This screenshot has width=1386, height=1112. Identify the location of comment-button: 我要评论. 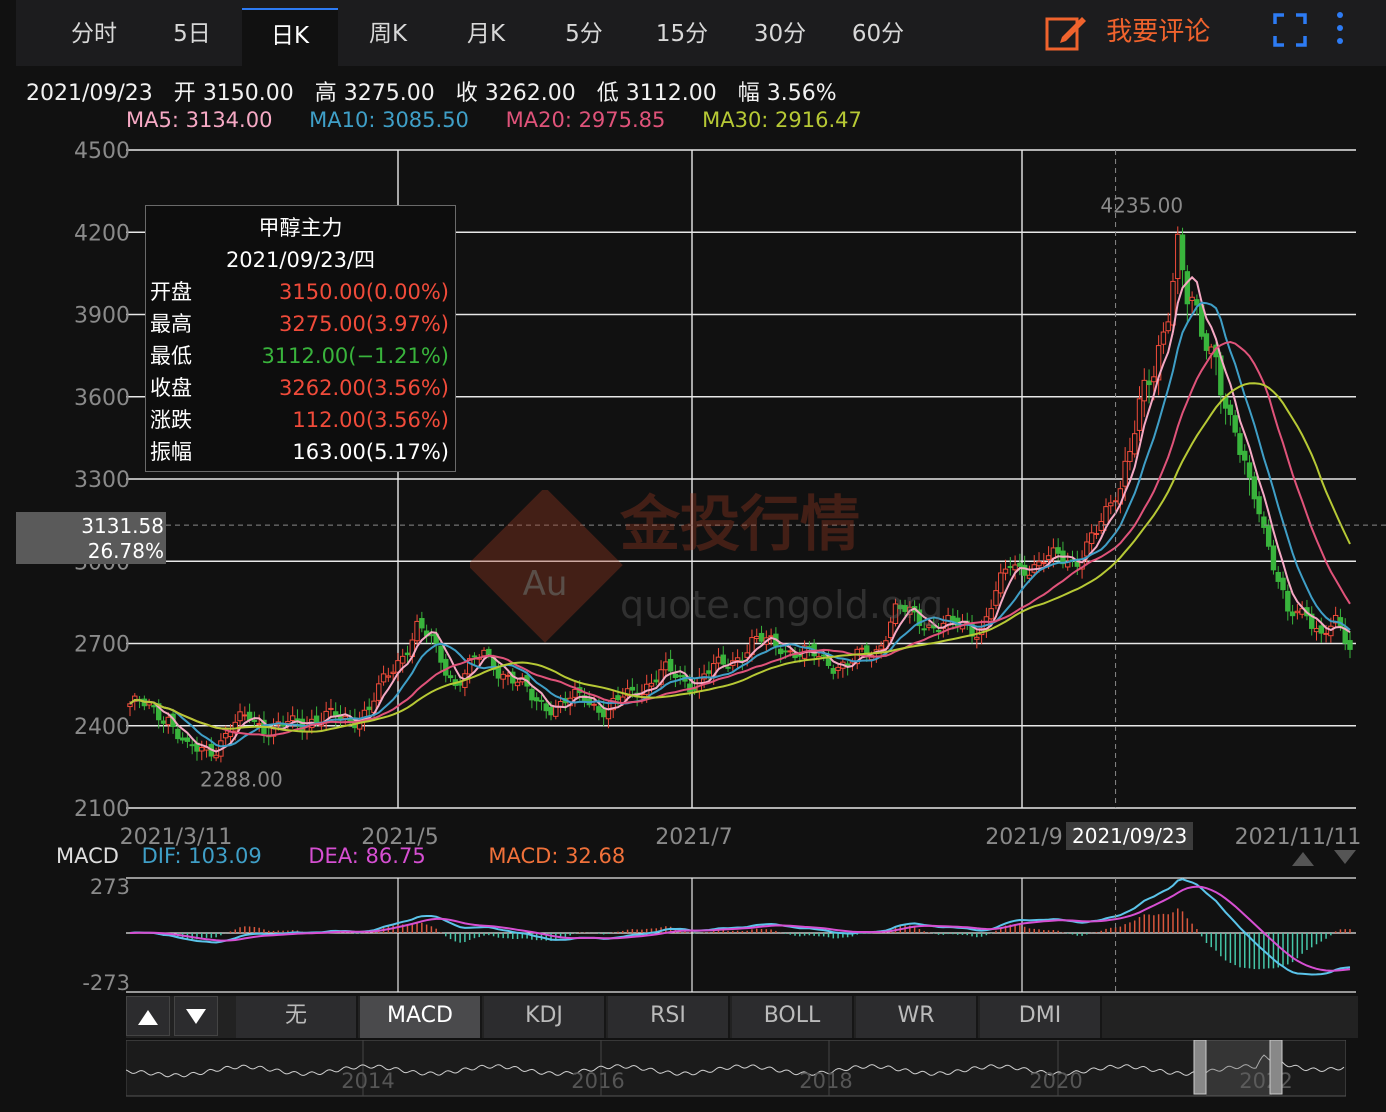
(1127, 32).